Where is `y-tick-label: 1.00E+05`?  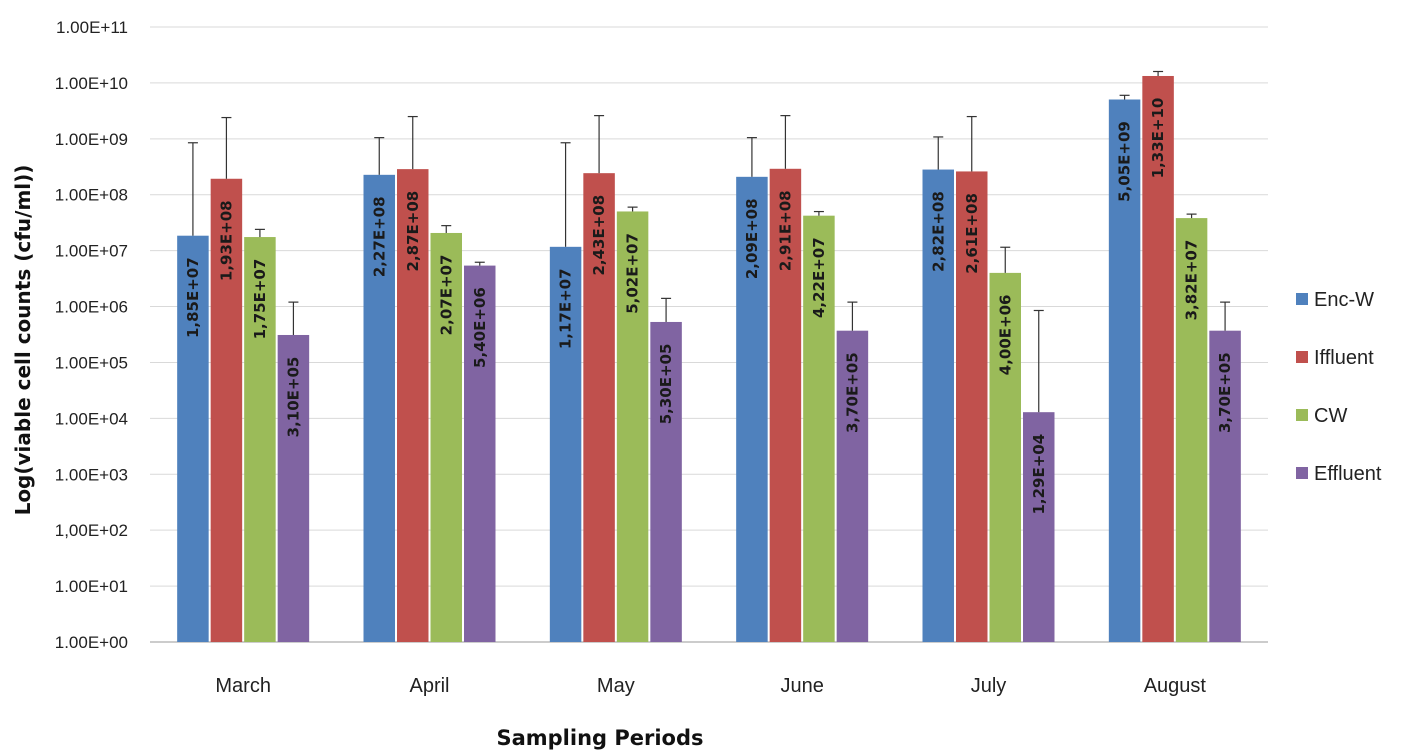 y-tick-label: 1.00E+05 is located at coordinates (91, 362).